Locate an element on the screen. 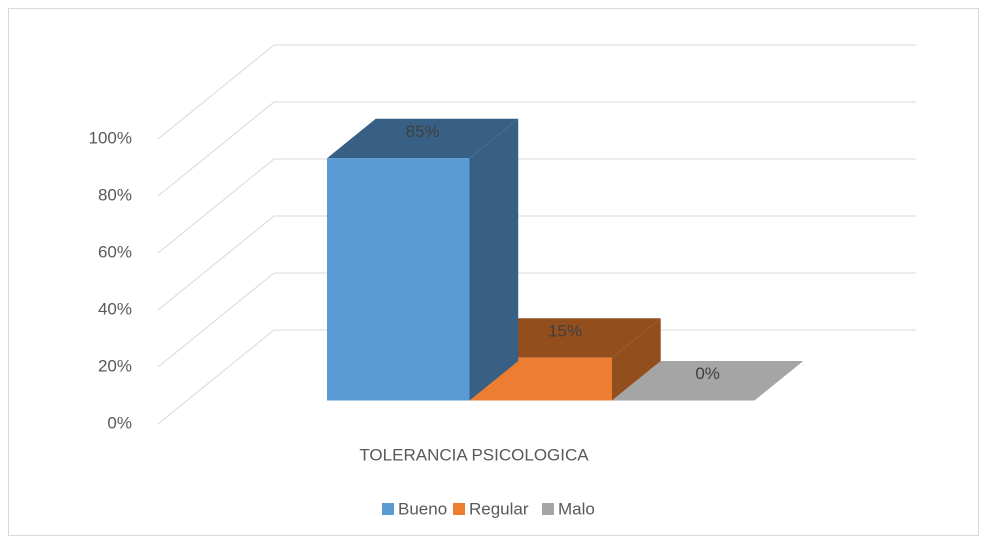 The image size is (987, 544). legend-label: Bueno is located at coordinates (422, 508).